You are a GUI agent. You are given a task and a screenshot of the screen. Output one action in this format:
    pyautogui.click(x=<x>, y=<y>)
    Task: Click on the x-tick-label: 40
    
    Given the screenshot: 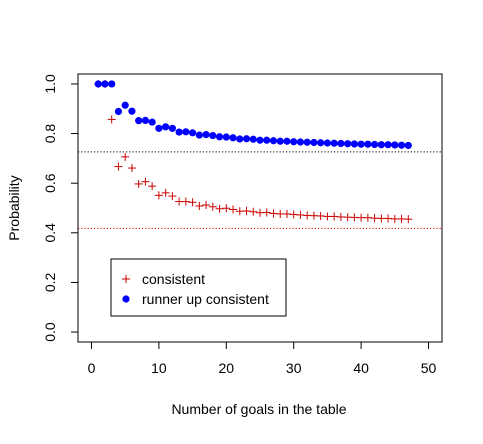 What is the action you would take?
    pyautogui.click(x=361, y=368)
    